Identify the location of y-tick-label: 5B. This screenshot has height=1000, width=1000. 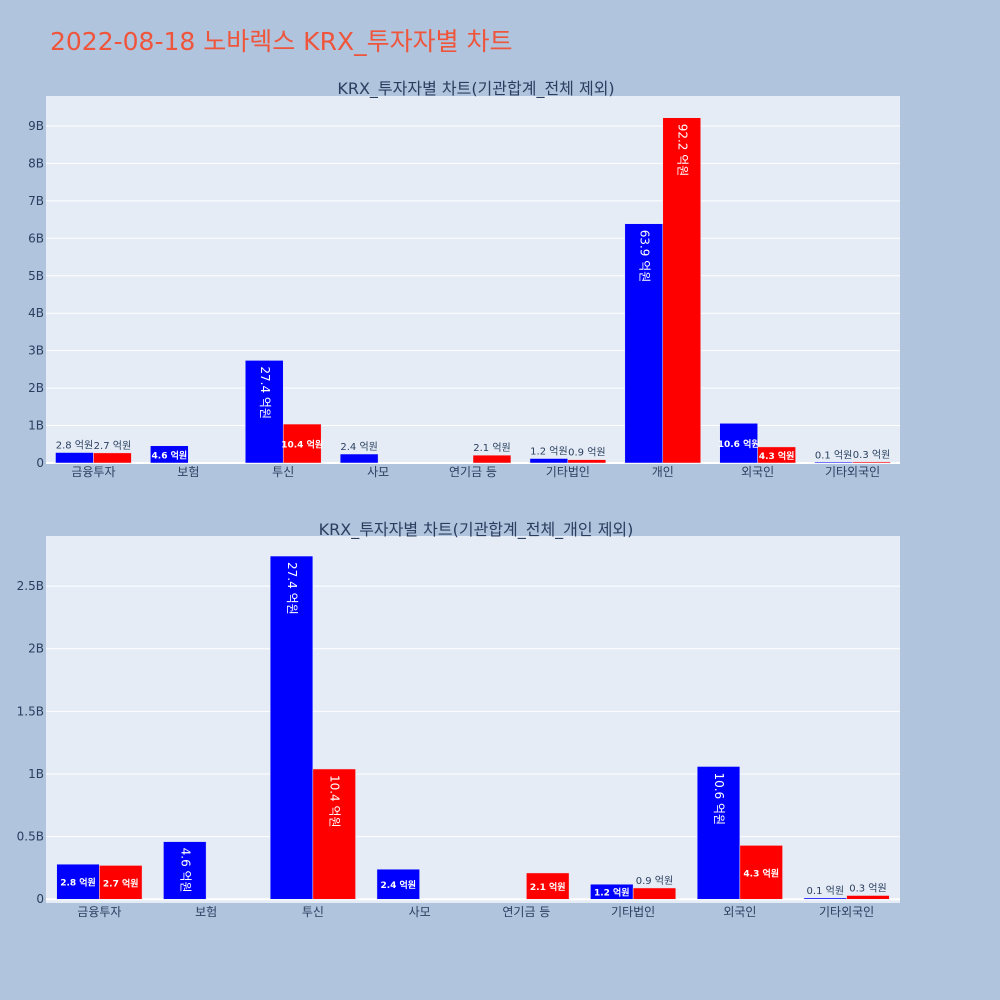
(36, 276).